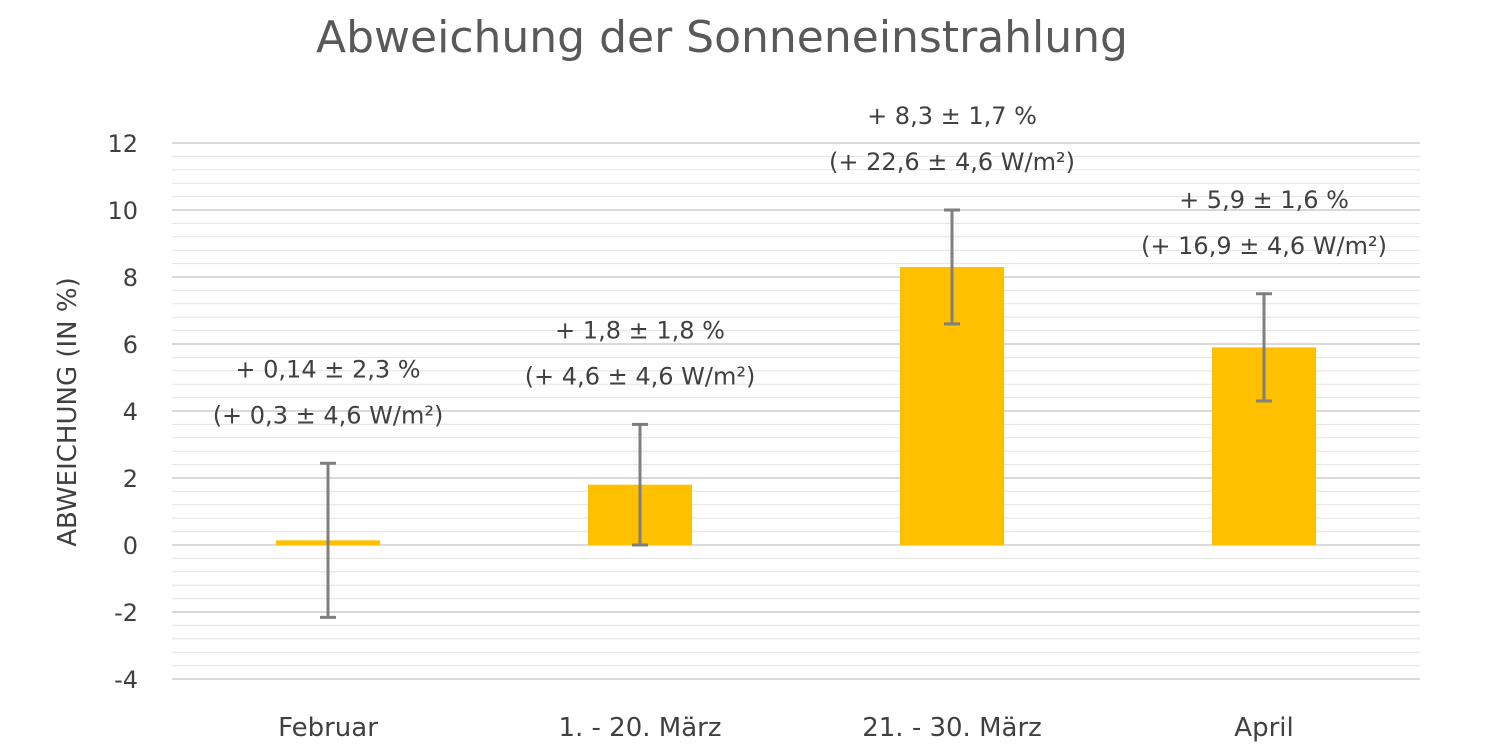 Image resolution: width=1500 pixels, height=750 pixels. Describe the element at coordinates (1264, 246) in the screenshot. I see `data-label-irradiance: (+ 16,9 ± 4,6 W/m²)` at that location.